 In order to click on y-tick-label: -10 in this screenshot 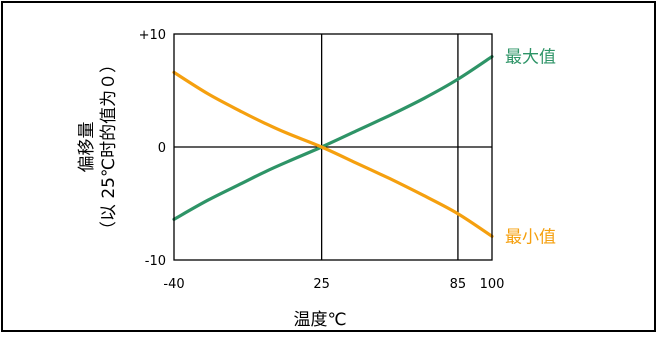, I will do `click(155, 261)`.